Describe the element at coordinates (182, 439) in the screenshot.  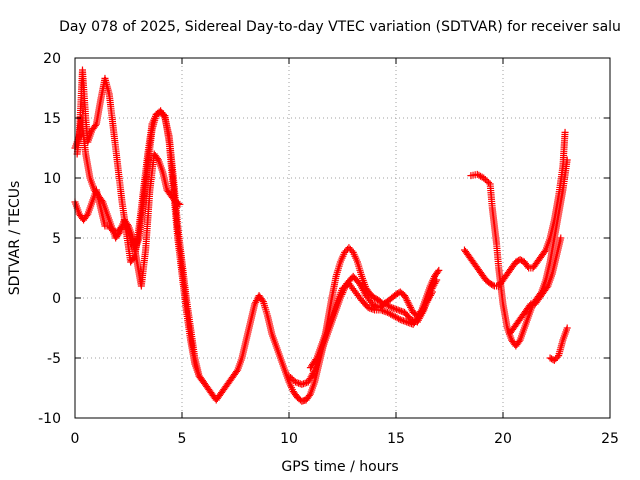
I see `x-tick-label: 5` at that location.